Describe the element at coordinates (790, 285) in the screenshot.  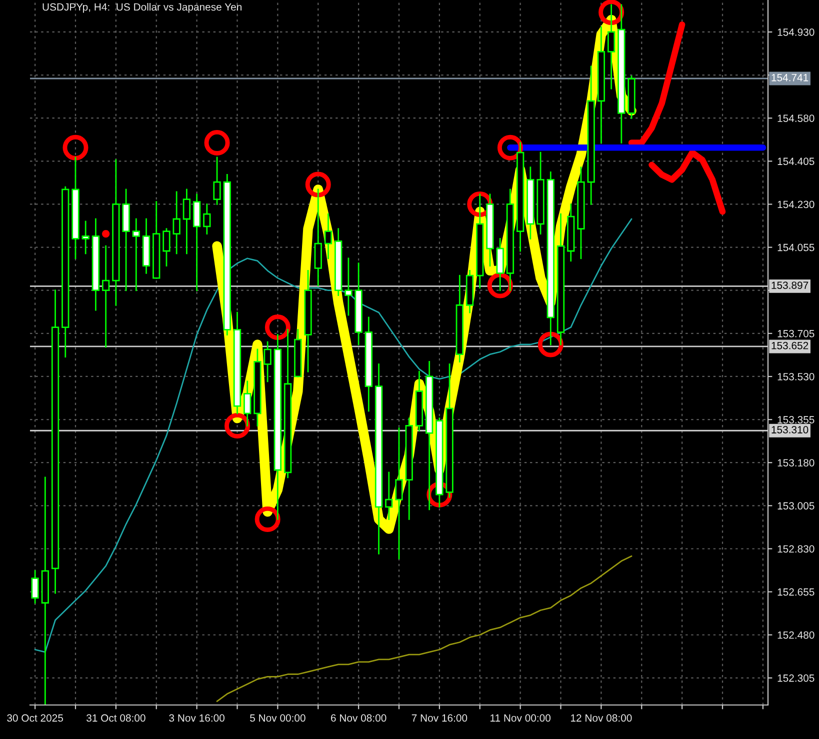
I see `ref-line-label: 153.897` at that location.